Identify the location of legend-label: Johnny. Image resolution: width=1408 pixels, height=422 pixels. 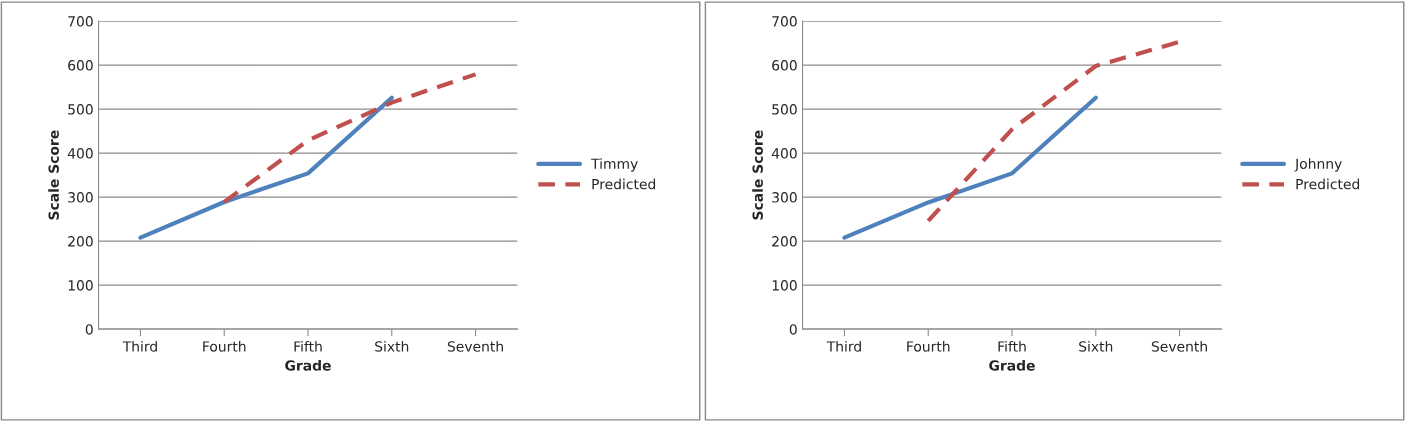
(1318, 165).